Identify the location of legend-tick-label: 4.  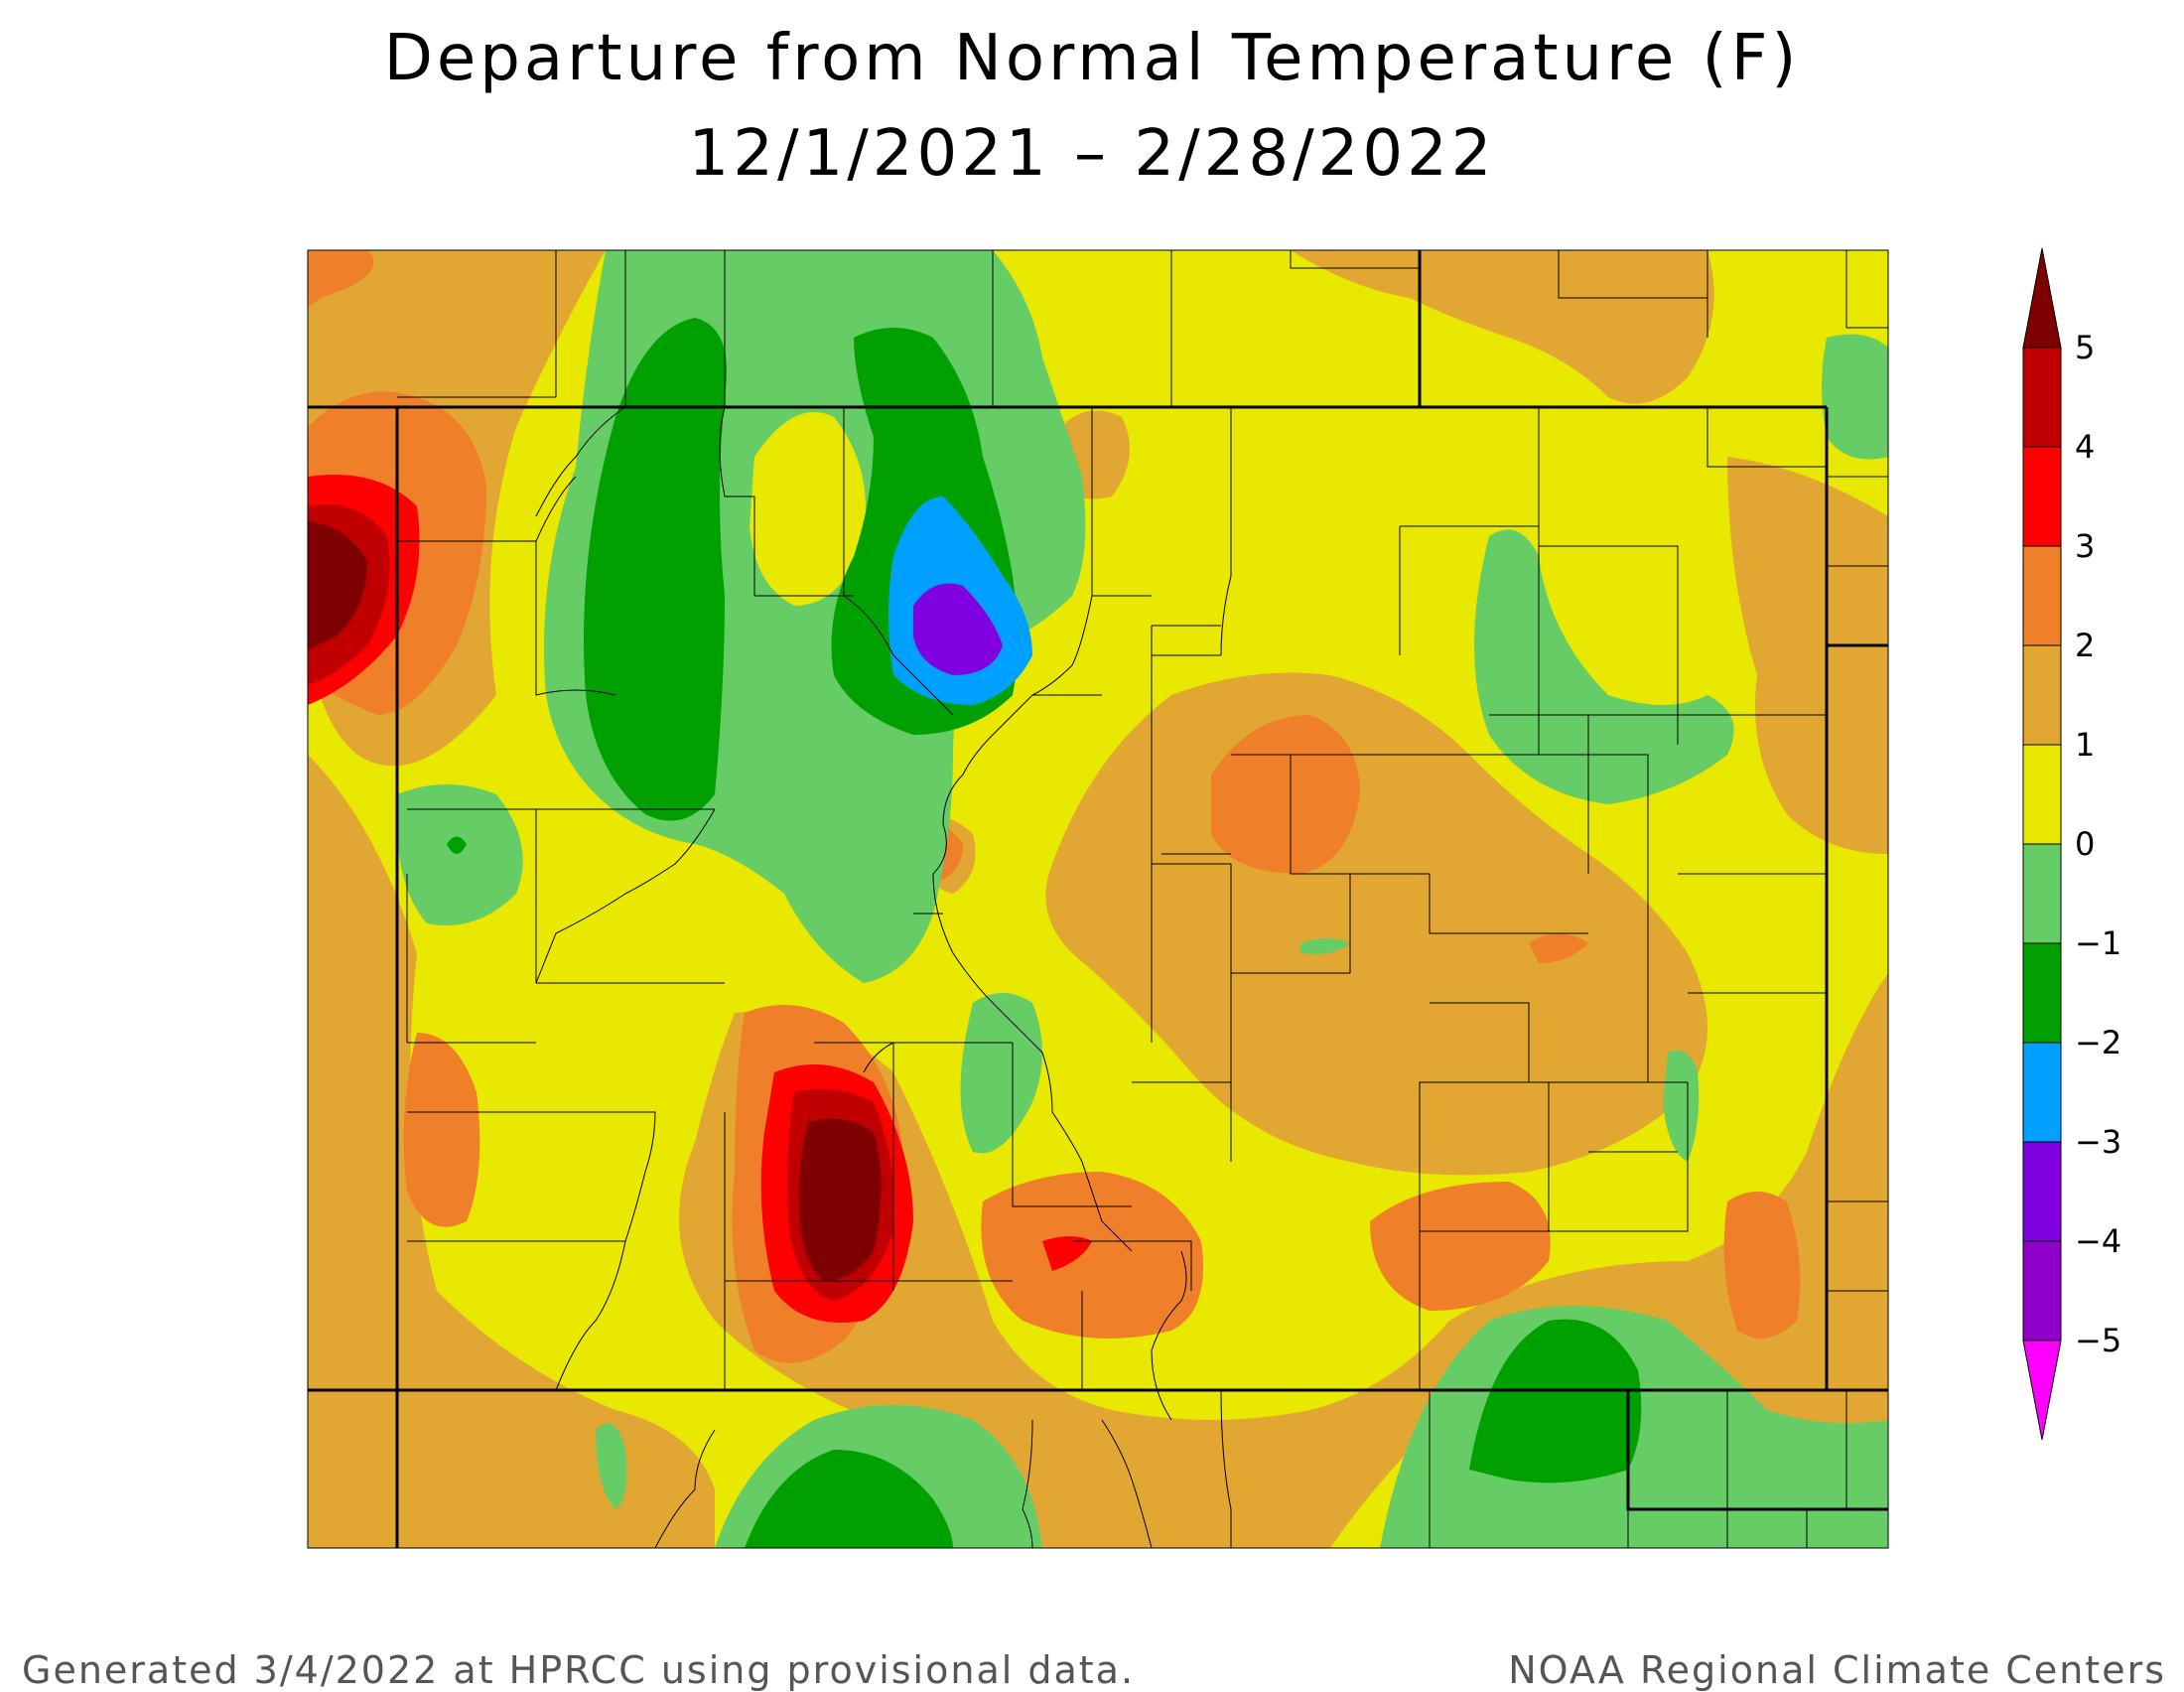
(2085, 447).